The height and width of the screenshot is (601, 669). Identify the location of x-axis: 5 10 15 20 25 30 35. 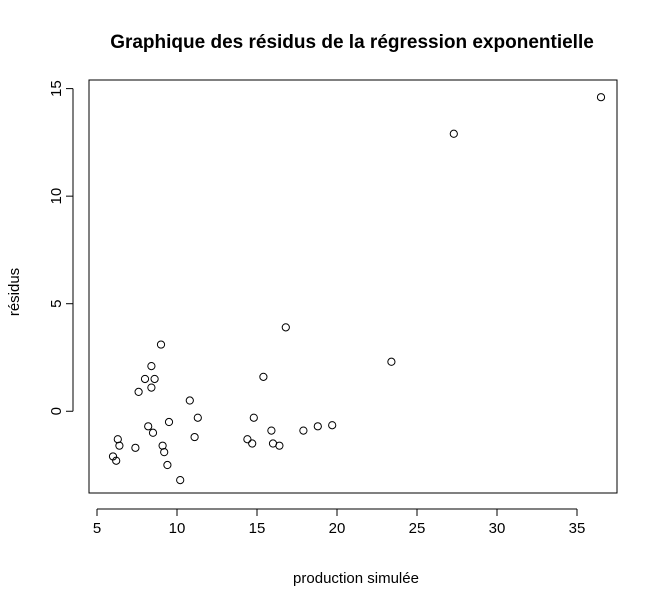
(339, 522).